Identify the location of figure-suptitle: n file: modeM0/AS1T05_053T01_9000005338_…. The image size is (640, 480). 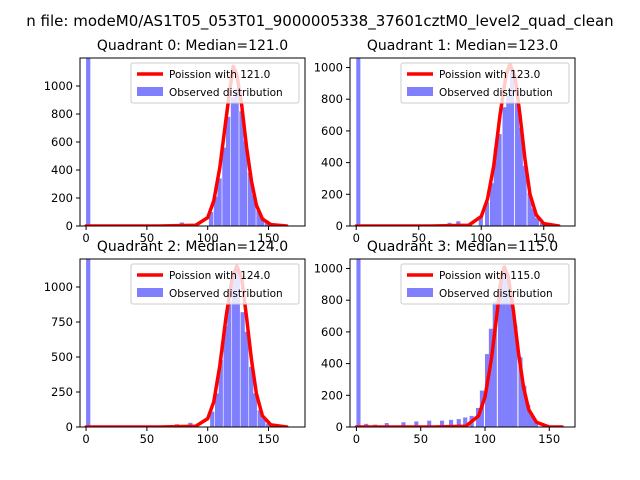
(319, 21).